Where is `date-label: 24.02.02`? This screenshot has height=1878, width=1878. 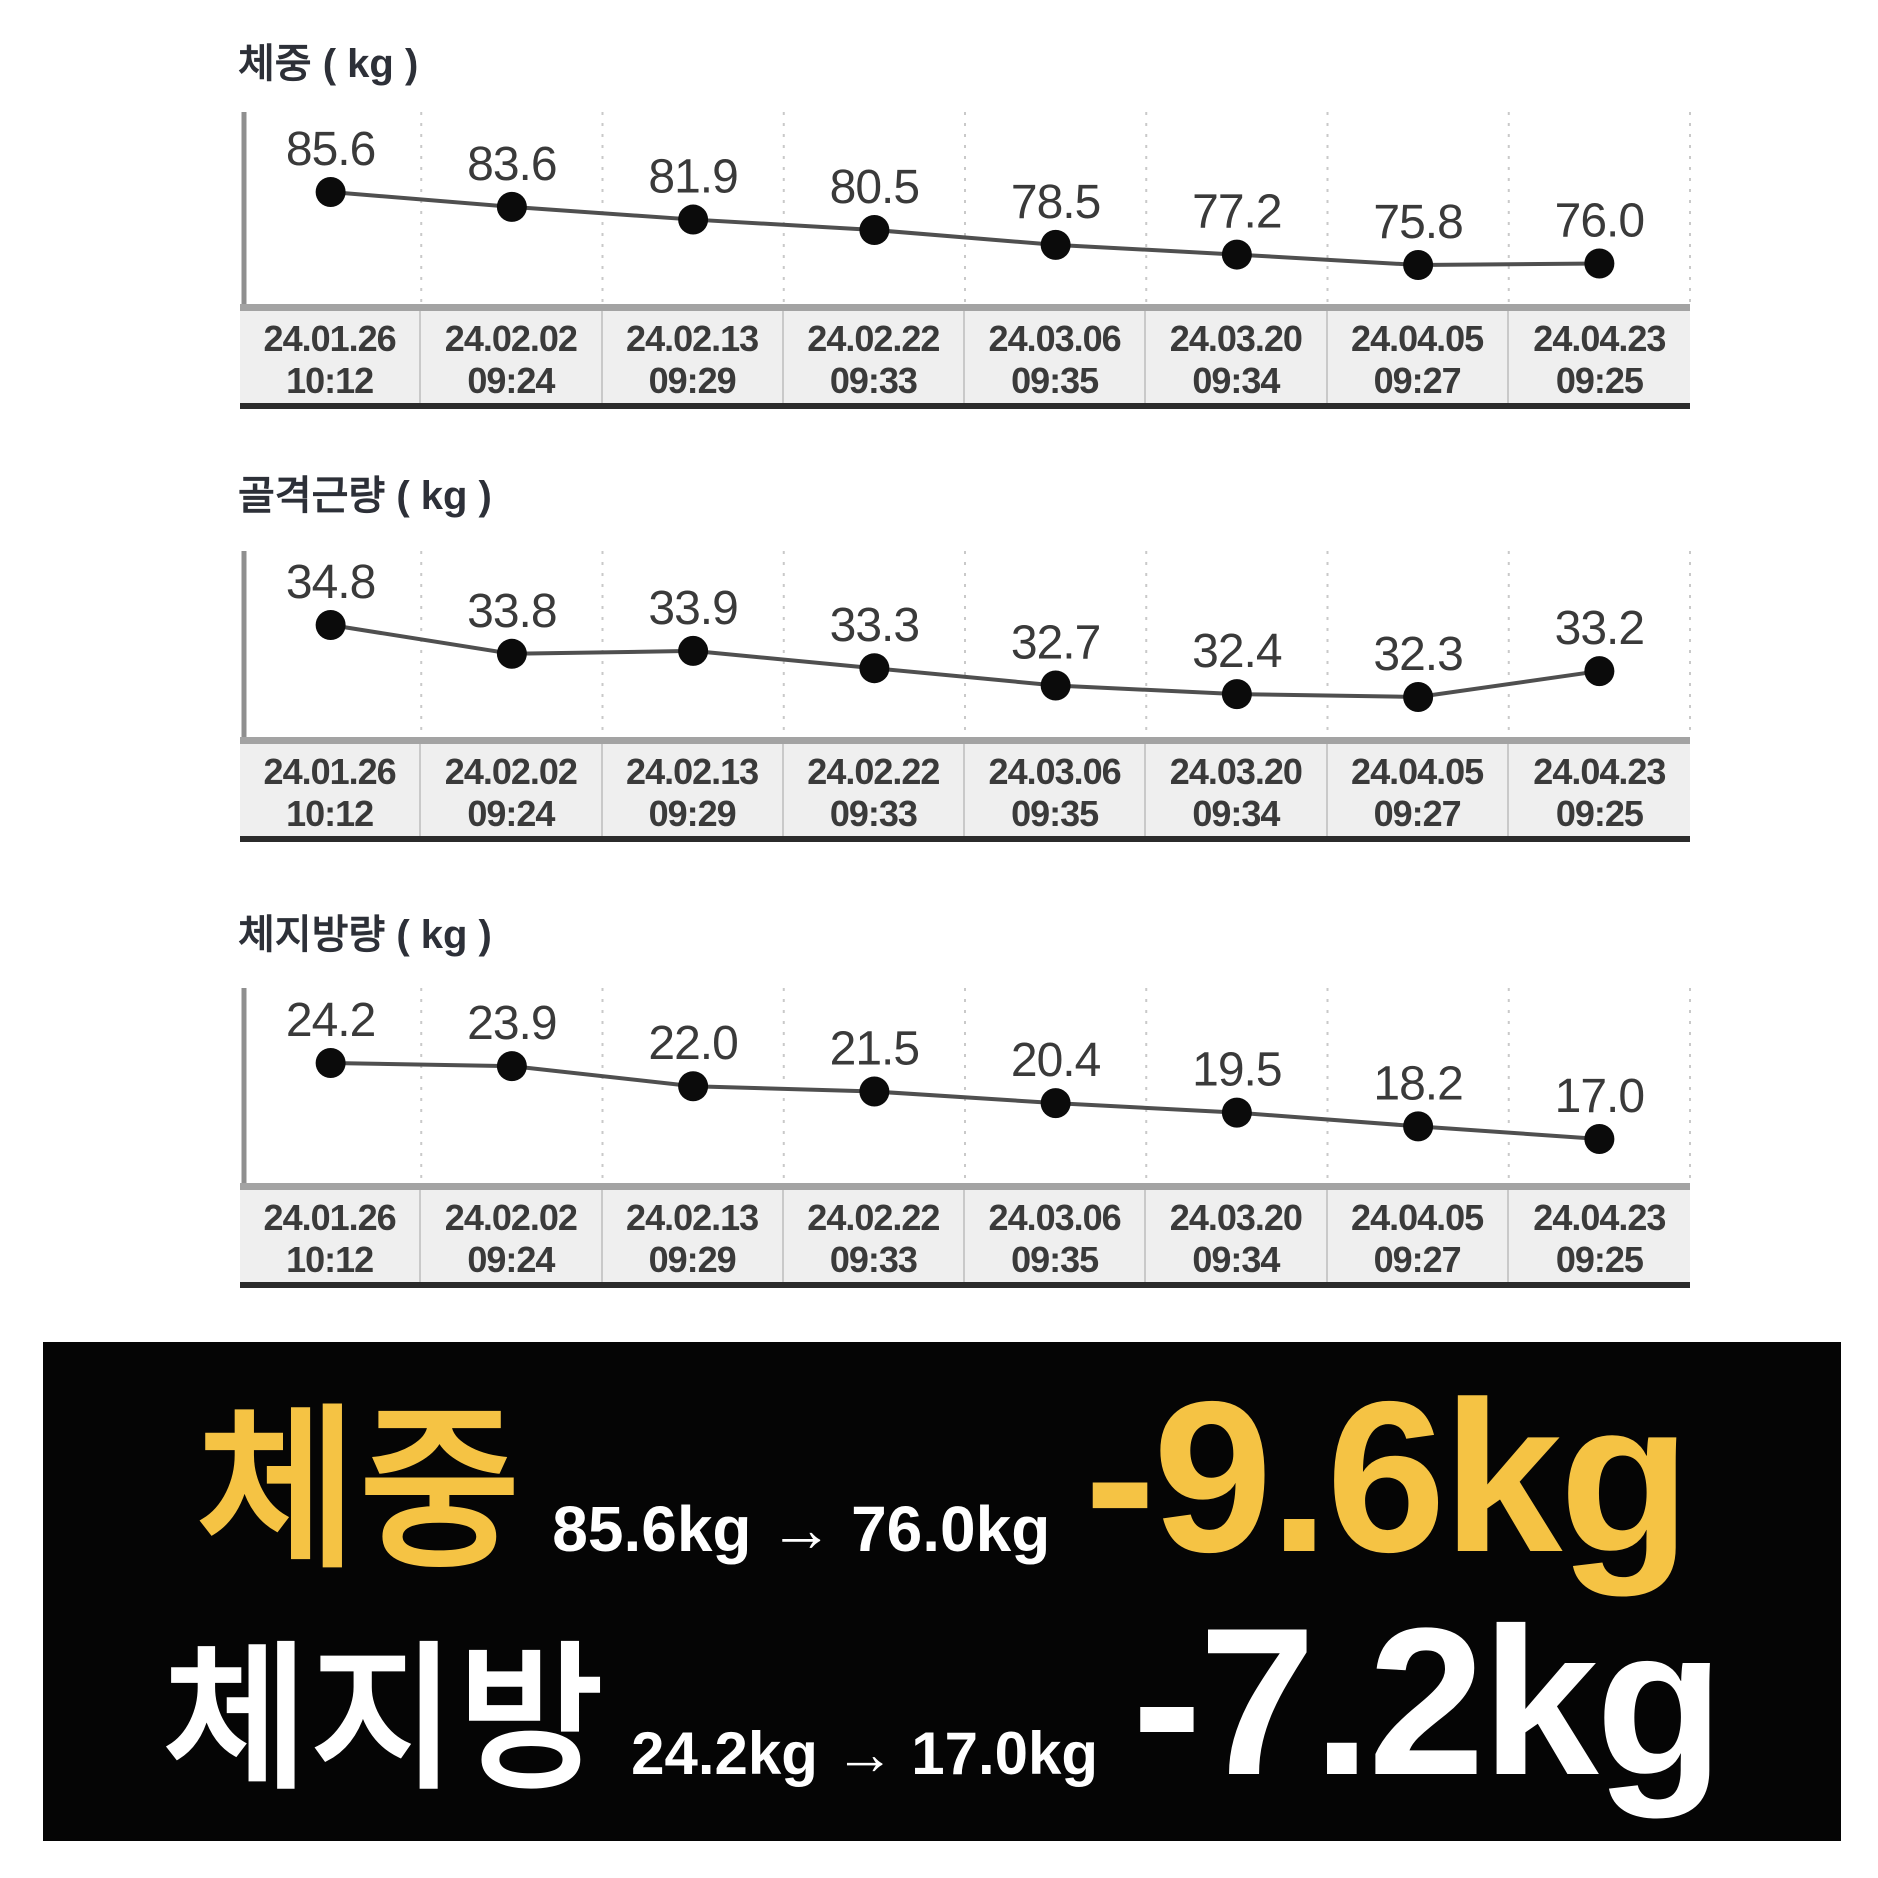 date-label: 24.02.02 is located at coordinates (511, 1217).